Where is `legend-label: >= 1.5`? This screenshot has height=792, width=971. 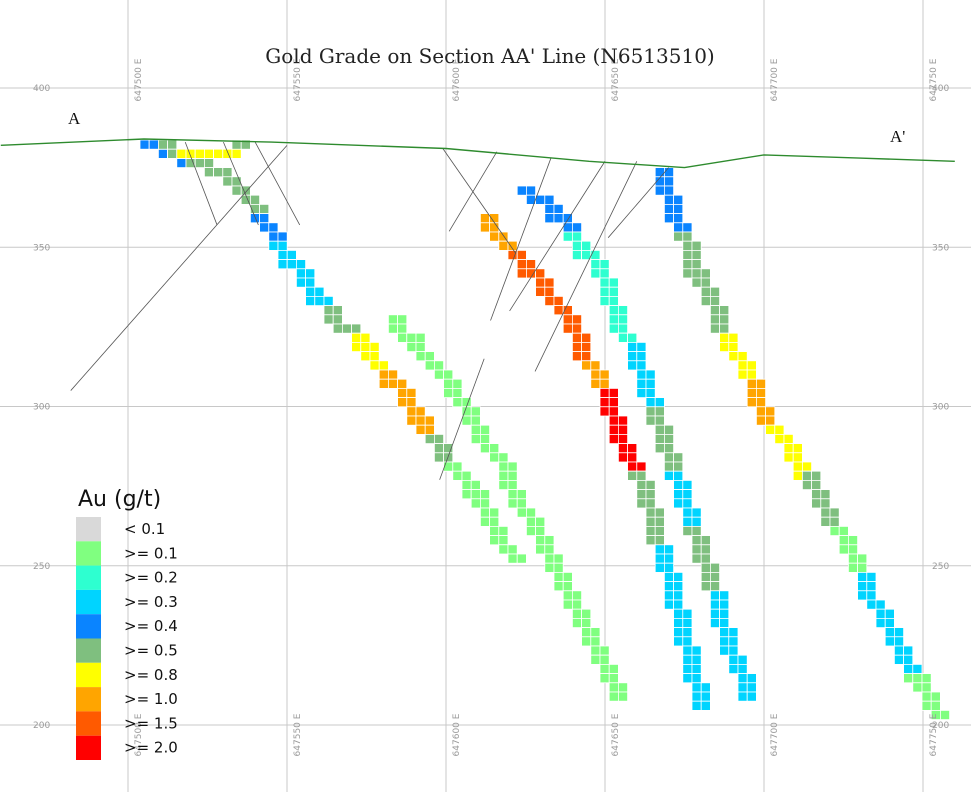
legend-label: >= 1.5 is located at coordinates (151, 723).